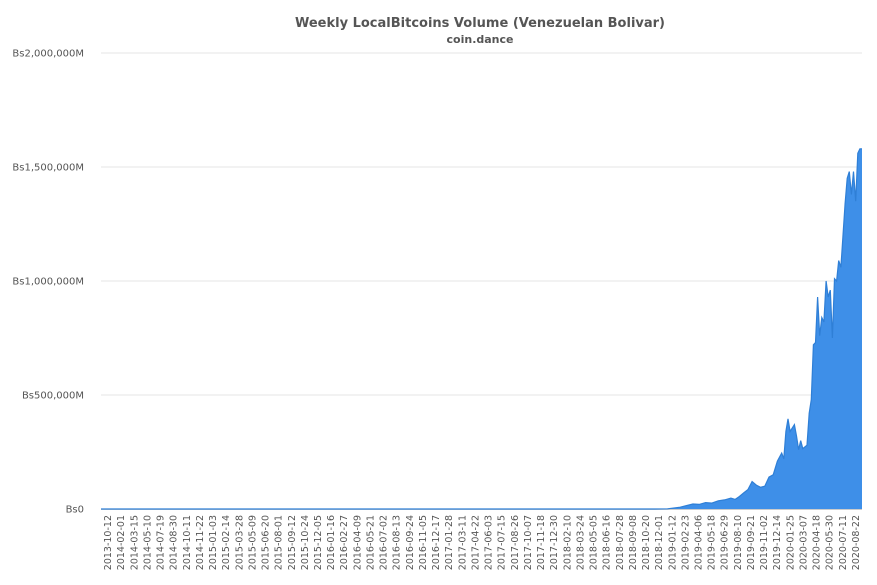 This screenshot has width=877, height=585. I want to click on x-tick-label: 2015-09-12, so click(292, 542).